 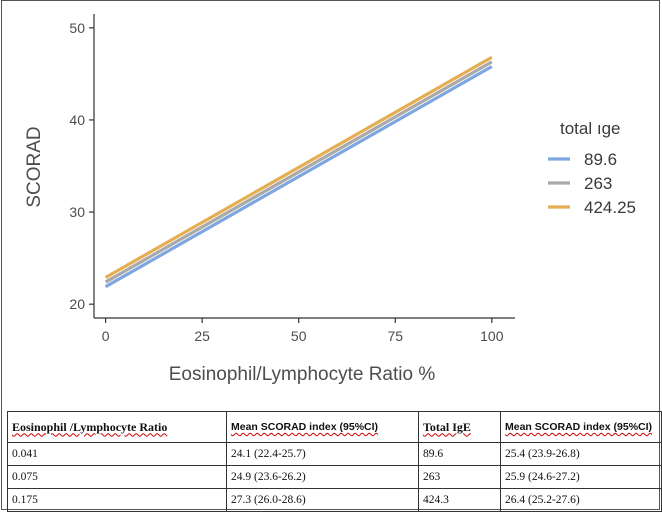 What do you see at coordinates (117, 477) in the screenshot?
I see `table-cell: 0.075` at bounding box center [117, 477].